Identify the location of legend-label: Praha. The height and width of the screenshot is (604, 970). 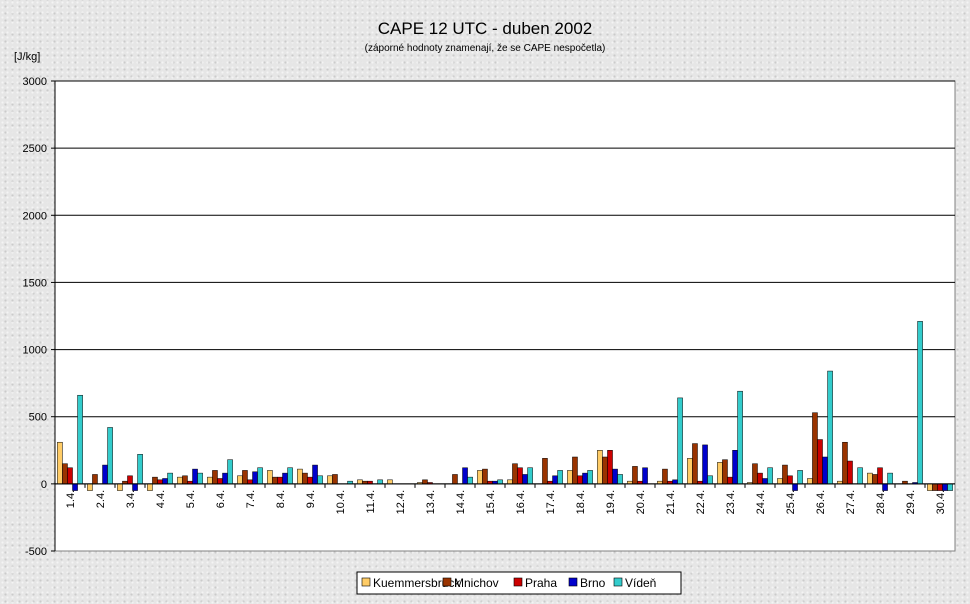
(541, 583).